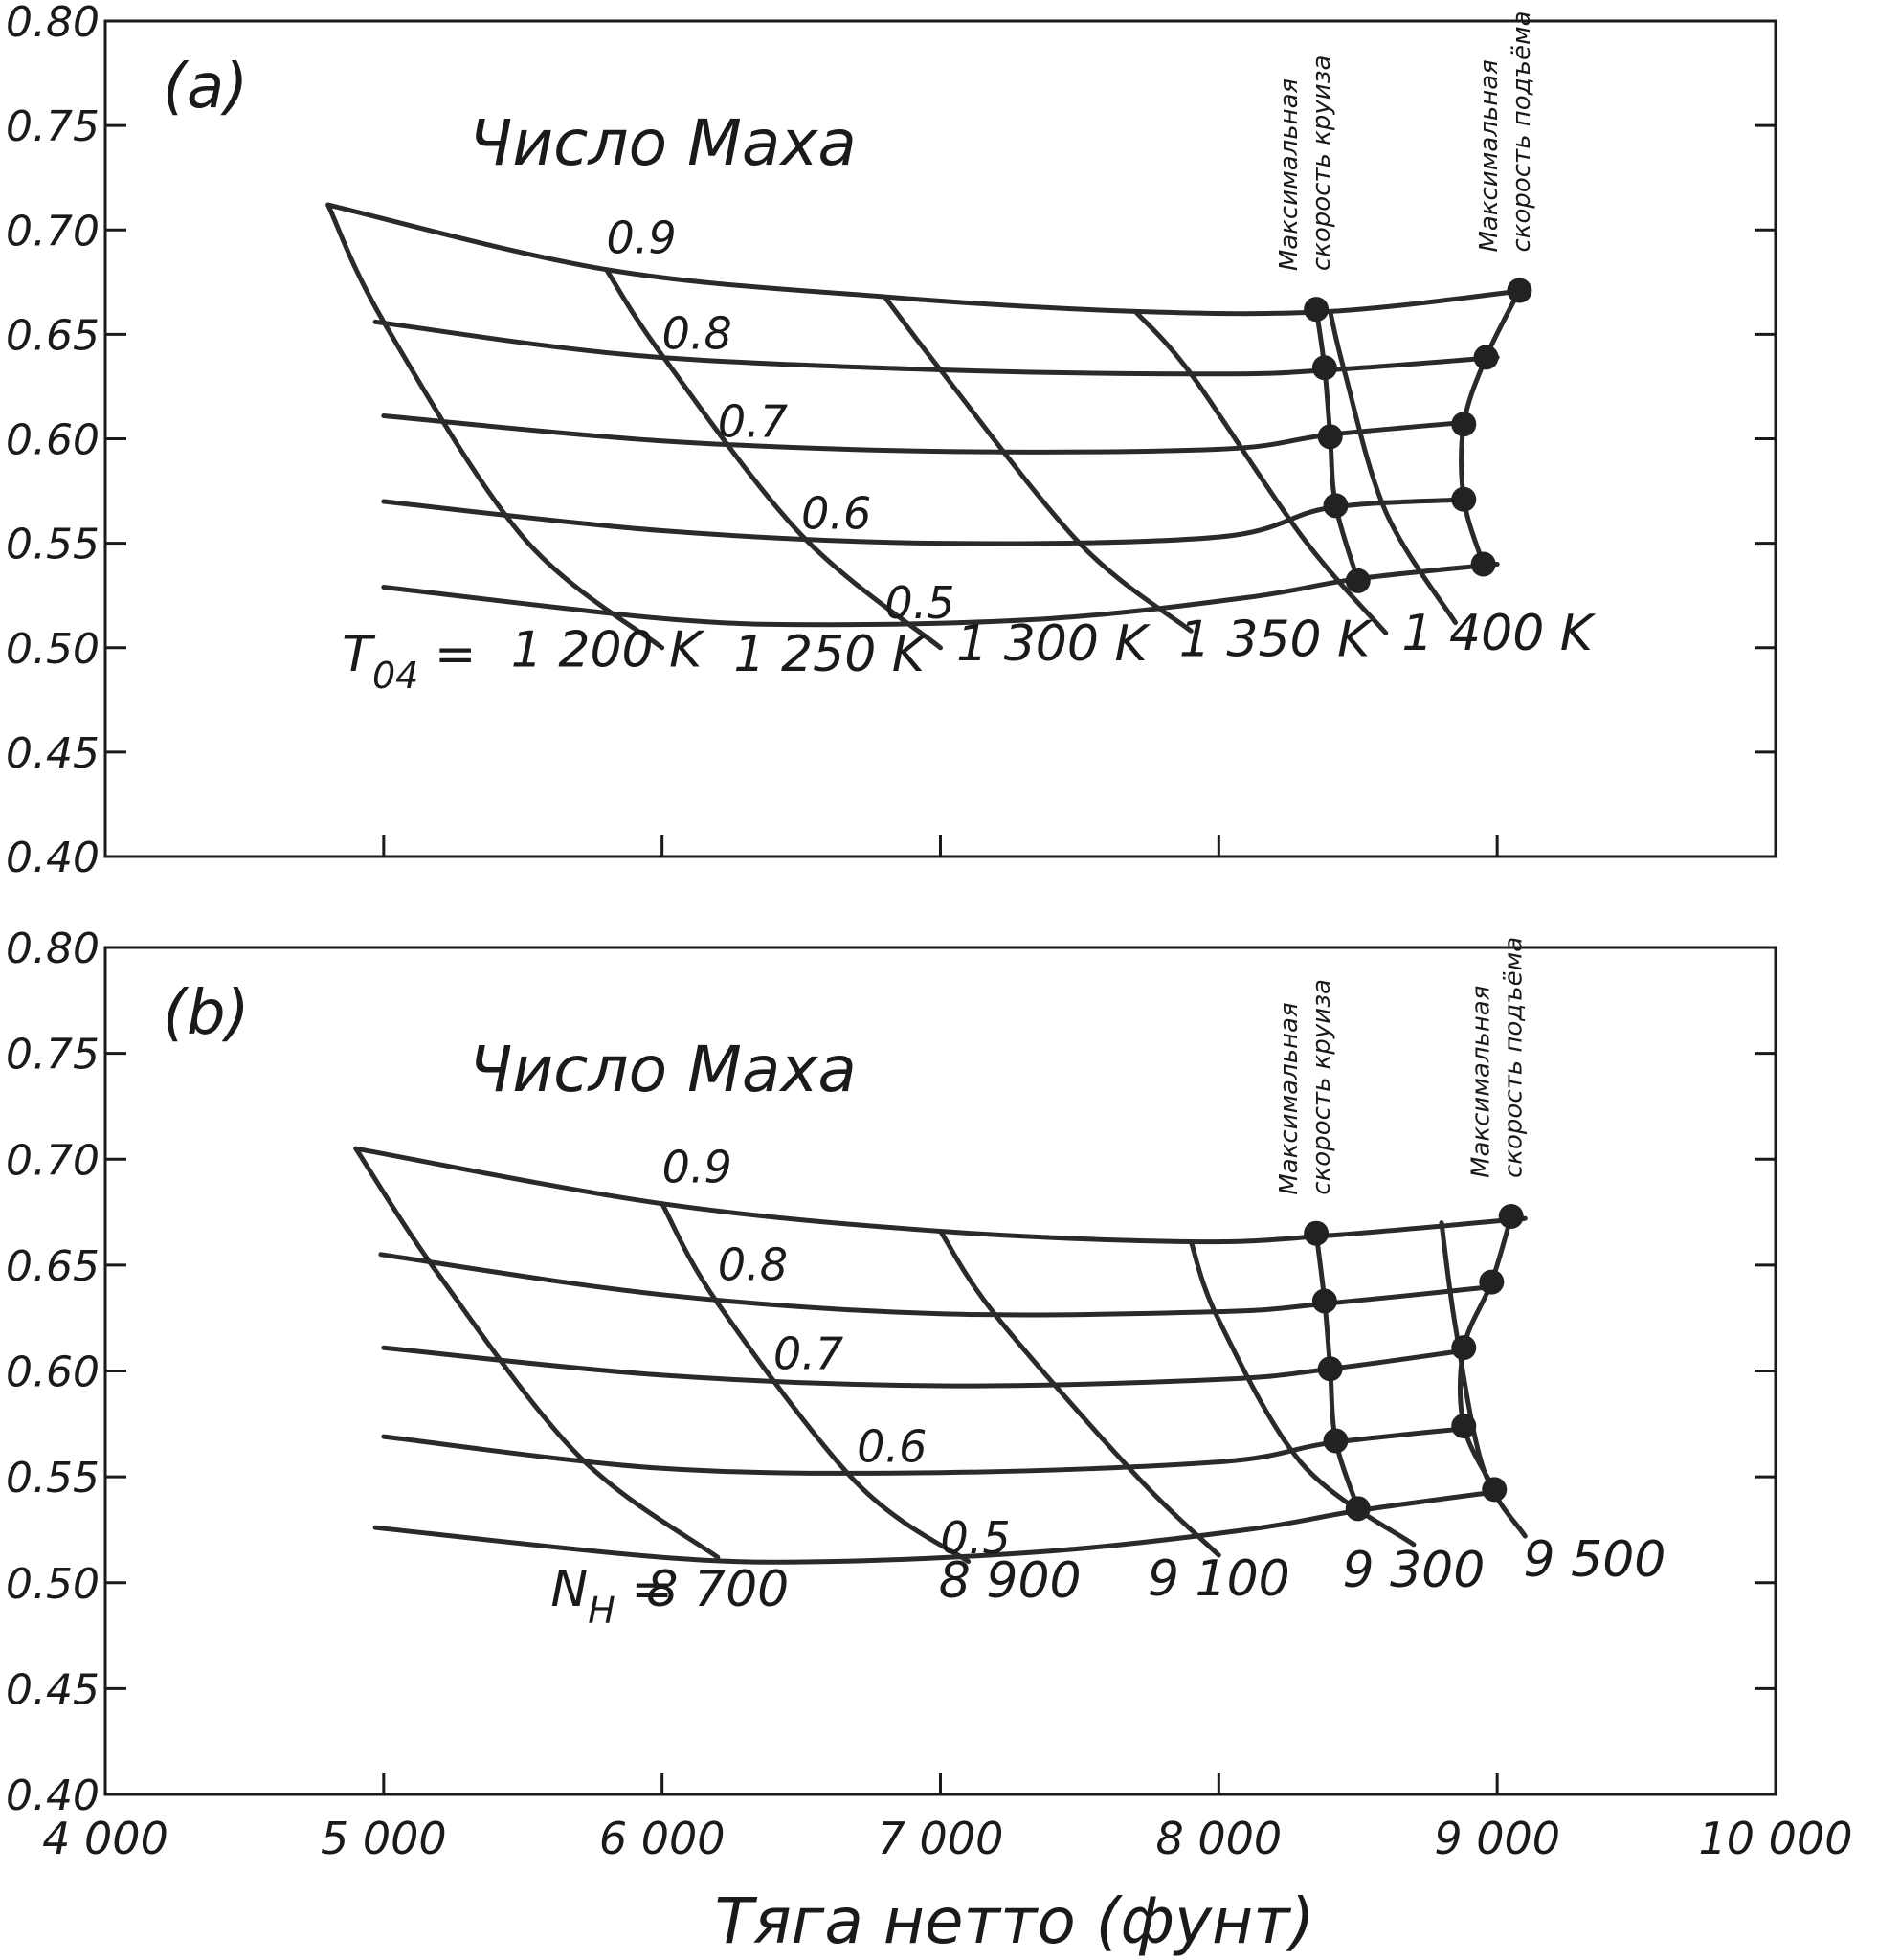  Describe the element at coordinates (1513, 1057) in the screenshot. I see `max-climb-note: скорость подъёма` at that location.